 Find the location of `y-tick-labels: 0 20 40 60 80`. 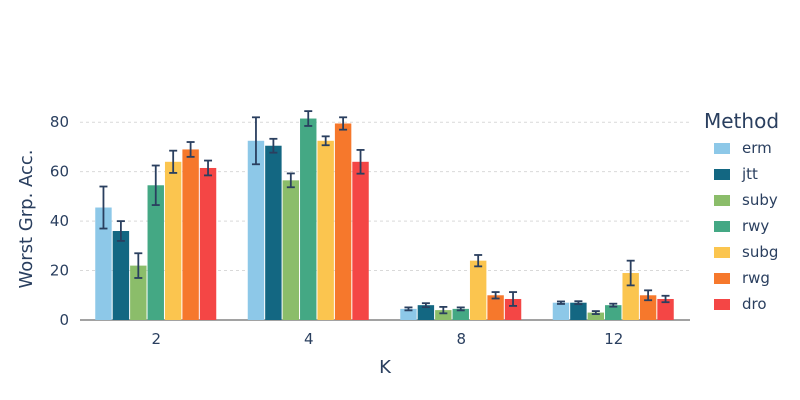

y-tick-labels: 0 20 40 60 80 is located at coordinates (59, 221).